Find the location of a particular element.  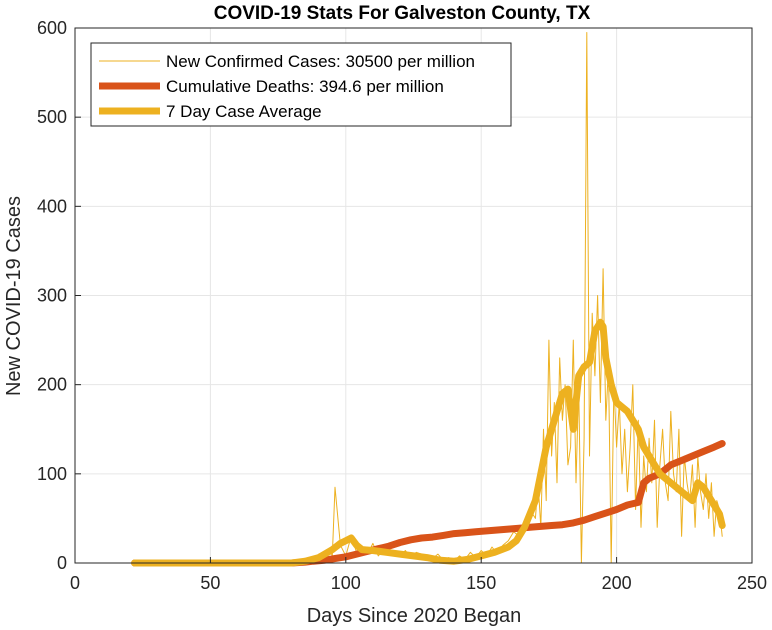

y-tick-label: 0 is located at coordinates (62, 563).